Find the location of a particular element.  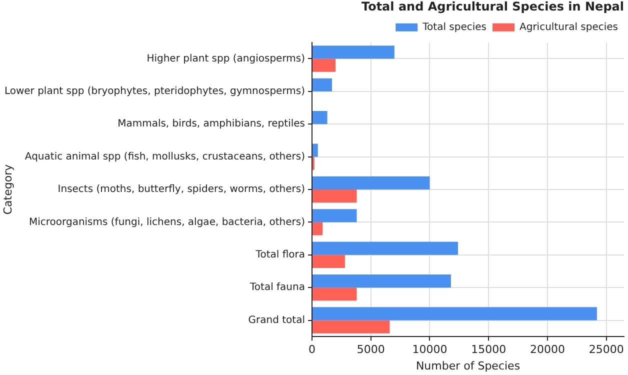

legend-label: Total species is located at coordinates (454, 27).